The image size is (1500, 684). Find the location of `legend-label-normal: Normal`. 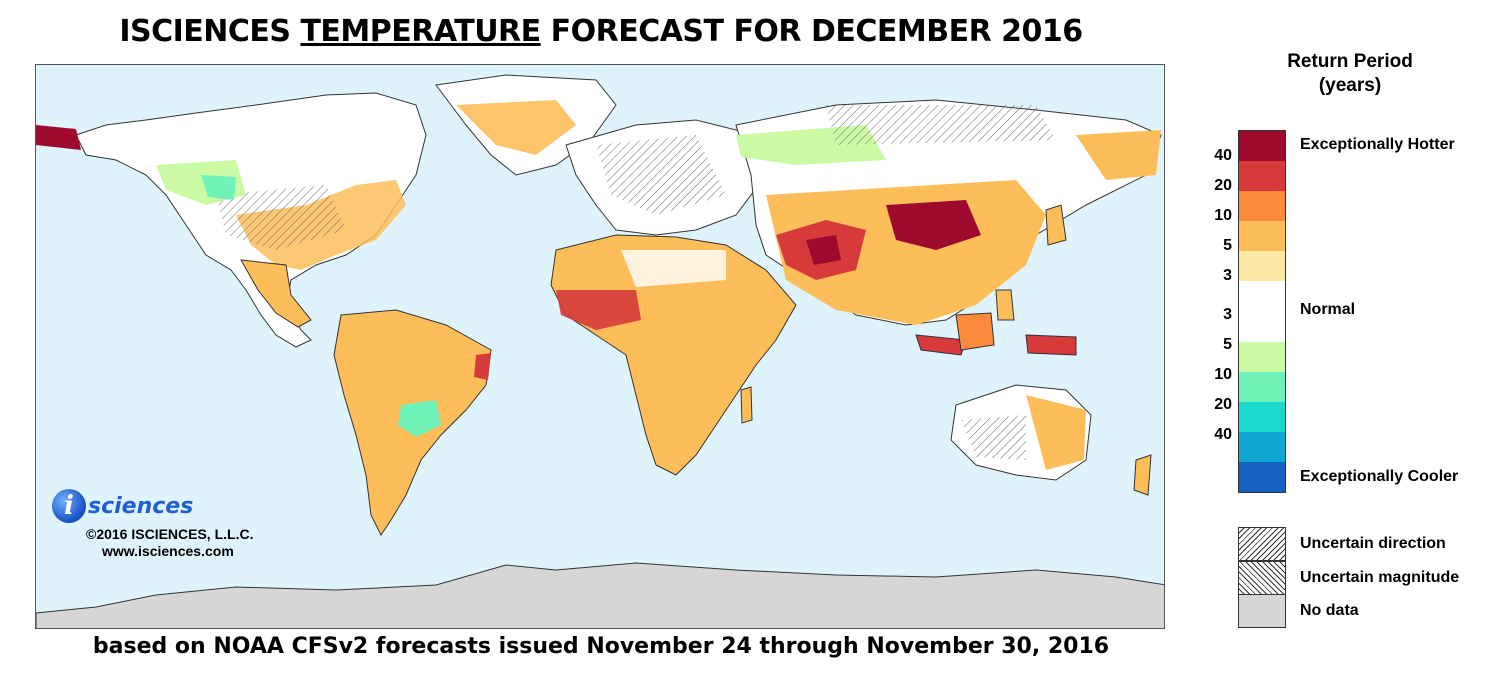

legend-label-normal: Normal is located at coordinates (1328, 309).